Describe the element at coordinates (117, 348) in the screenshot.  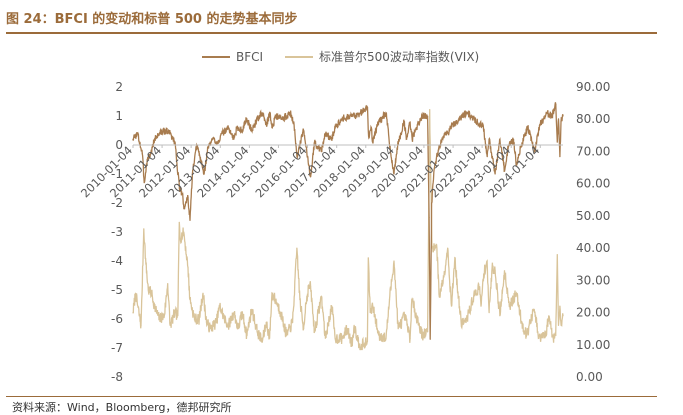
I see `left-y-tick-label: -7` at that location.